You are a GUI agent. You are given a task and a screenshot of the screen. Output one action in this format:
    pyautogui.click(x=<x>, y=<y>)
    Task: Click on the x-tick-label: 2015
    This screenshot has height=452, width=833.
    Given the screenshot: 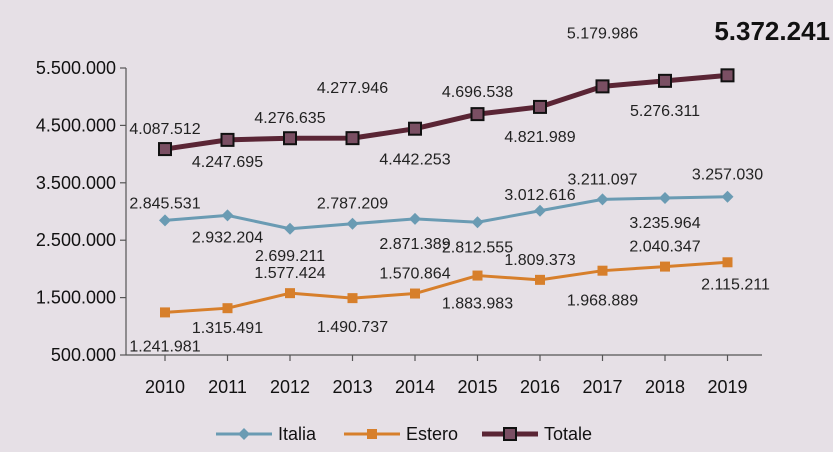 What is the action you would take?
    pyautogui.click(x=477, y=387)
    